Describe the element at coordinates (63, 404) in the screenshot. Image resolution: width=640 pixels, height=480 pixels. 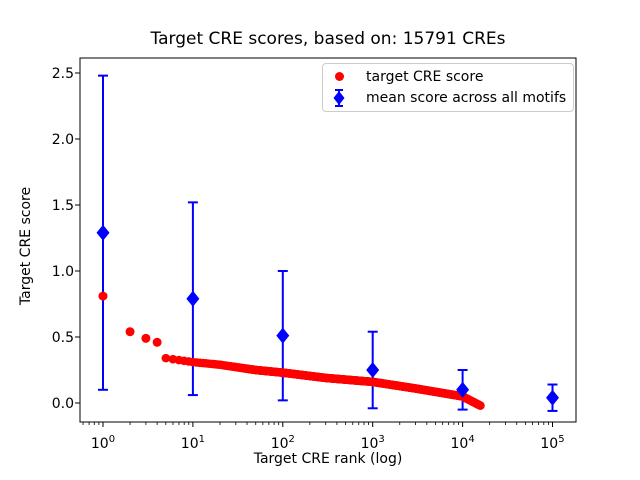
I see `svg-text: 0.0` at that location.